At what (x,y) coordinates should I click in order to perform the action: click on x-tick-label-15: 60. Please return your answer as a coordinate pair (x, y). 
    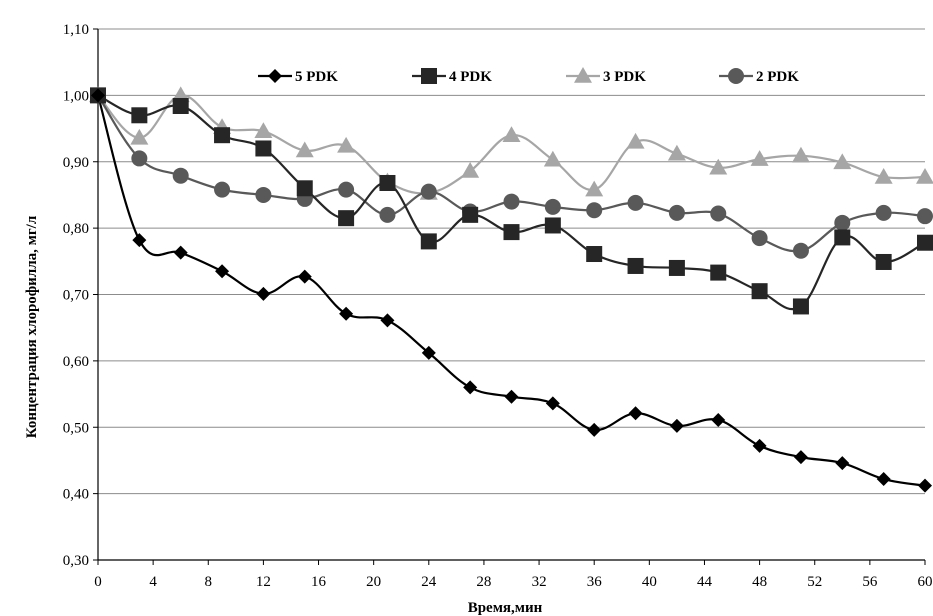
    Looking at the image, I should click on (925, 582).